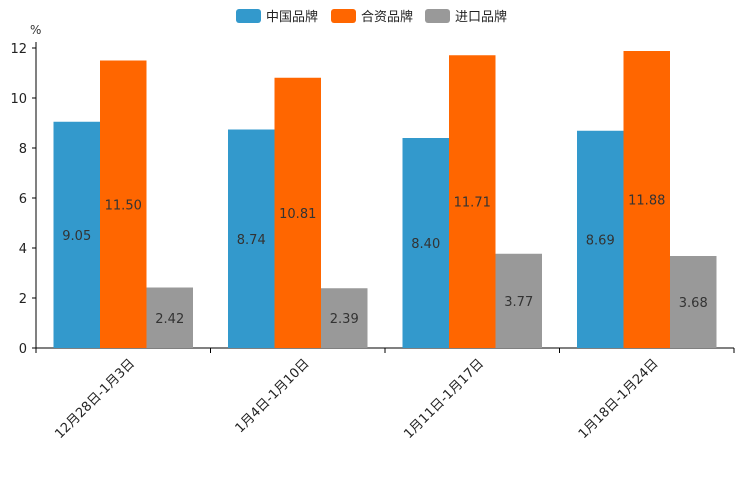  Describe the element at coordinates (95, 399) in the screenshot. I see `x-category-label: 12月28日-1月3日` at that location.